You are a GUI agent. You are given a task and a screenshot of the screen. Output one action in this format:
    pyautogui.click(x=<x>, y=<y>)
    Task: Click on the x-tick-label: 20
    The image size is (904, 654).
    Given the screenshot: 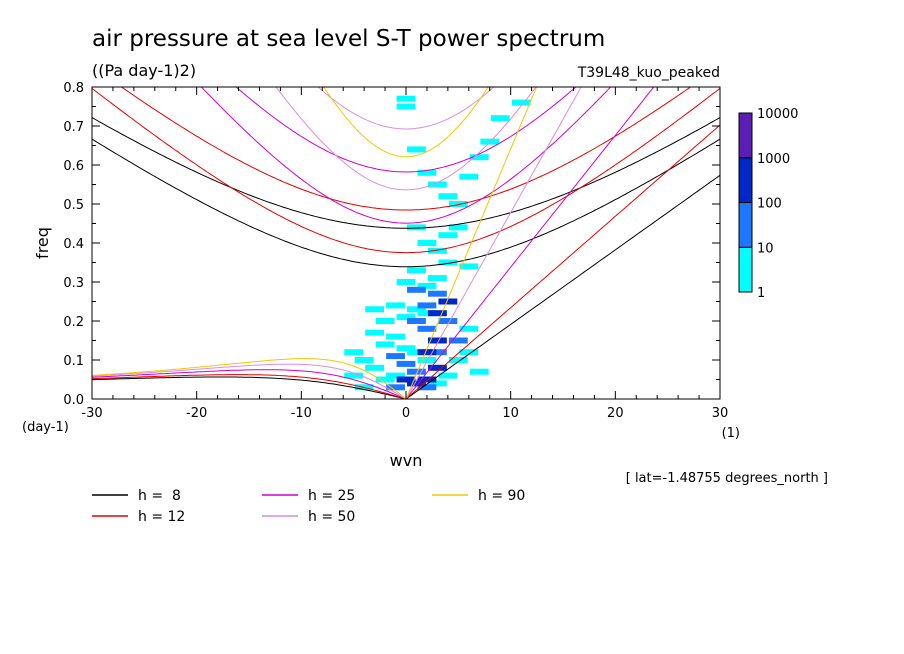 What is the action you would take?
    pyautogui.click(x=615, y=413)
    